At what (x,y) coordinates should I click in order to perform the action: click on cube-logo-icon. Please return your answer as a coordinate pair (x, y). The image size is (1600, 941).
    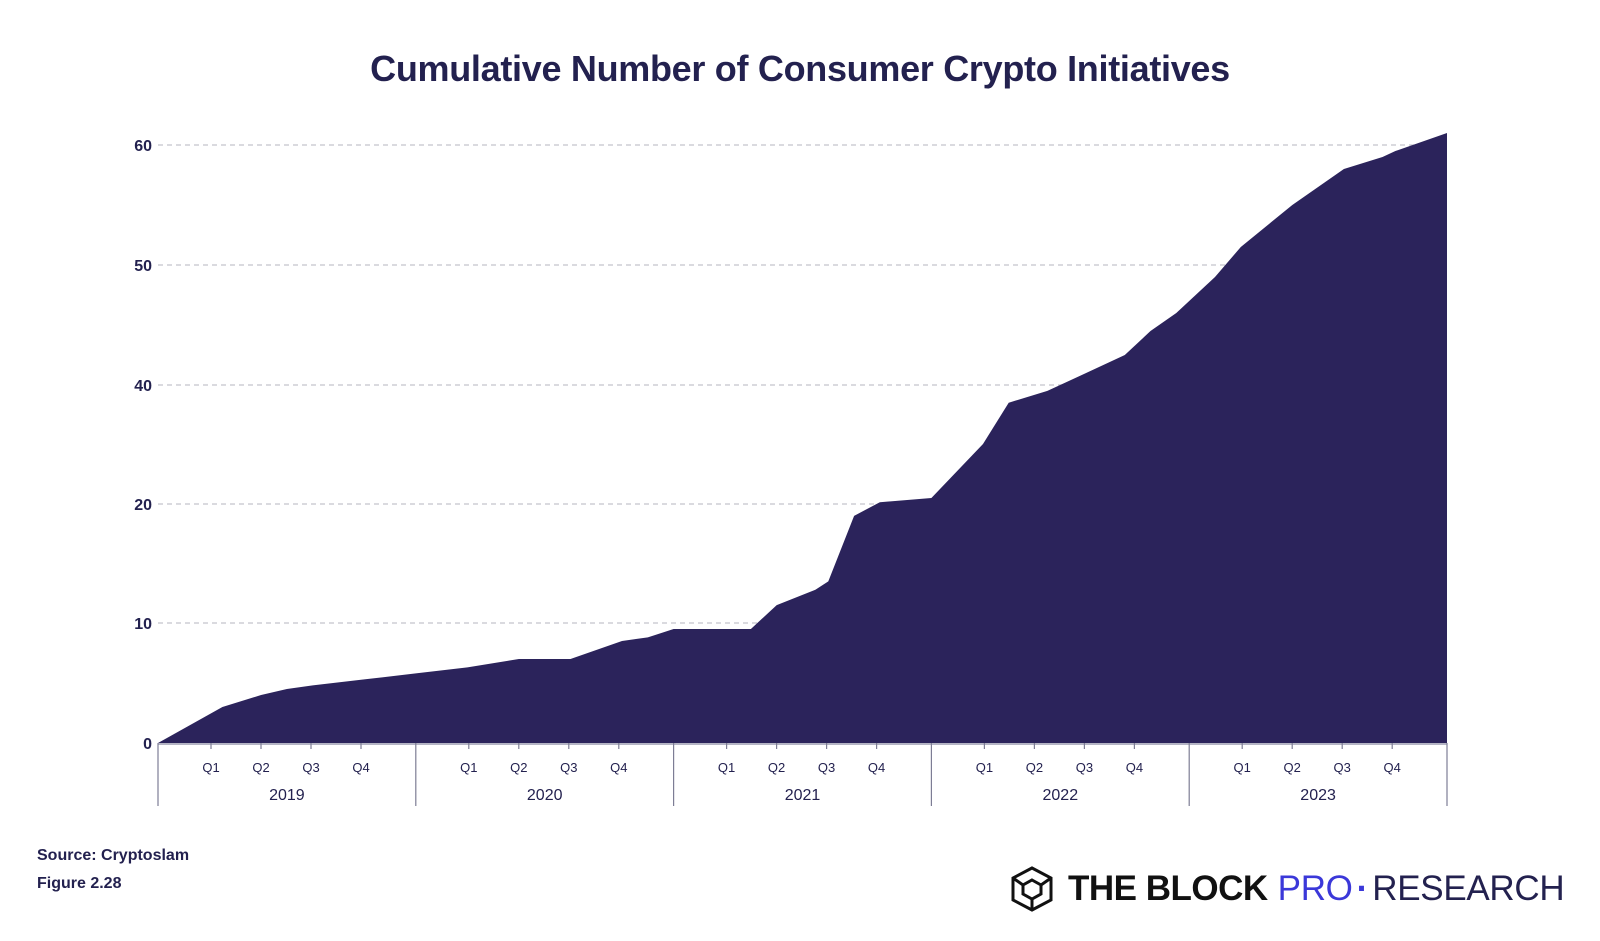
    Looking at the image, I should click on (1032, 889).